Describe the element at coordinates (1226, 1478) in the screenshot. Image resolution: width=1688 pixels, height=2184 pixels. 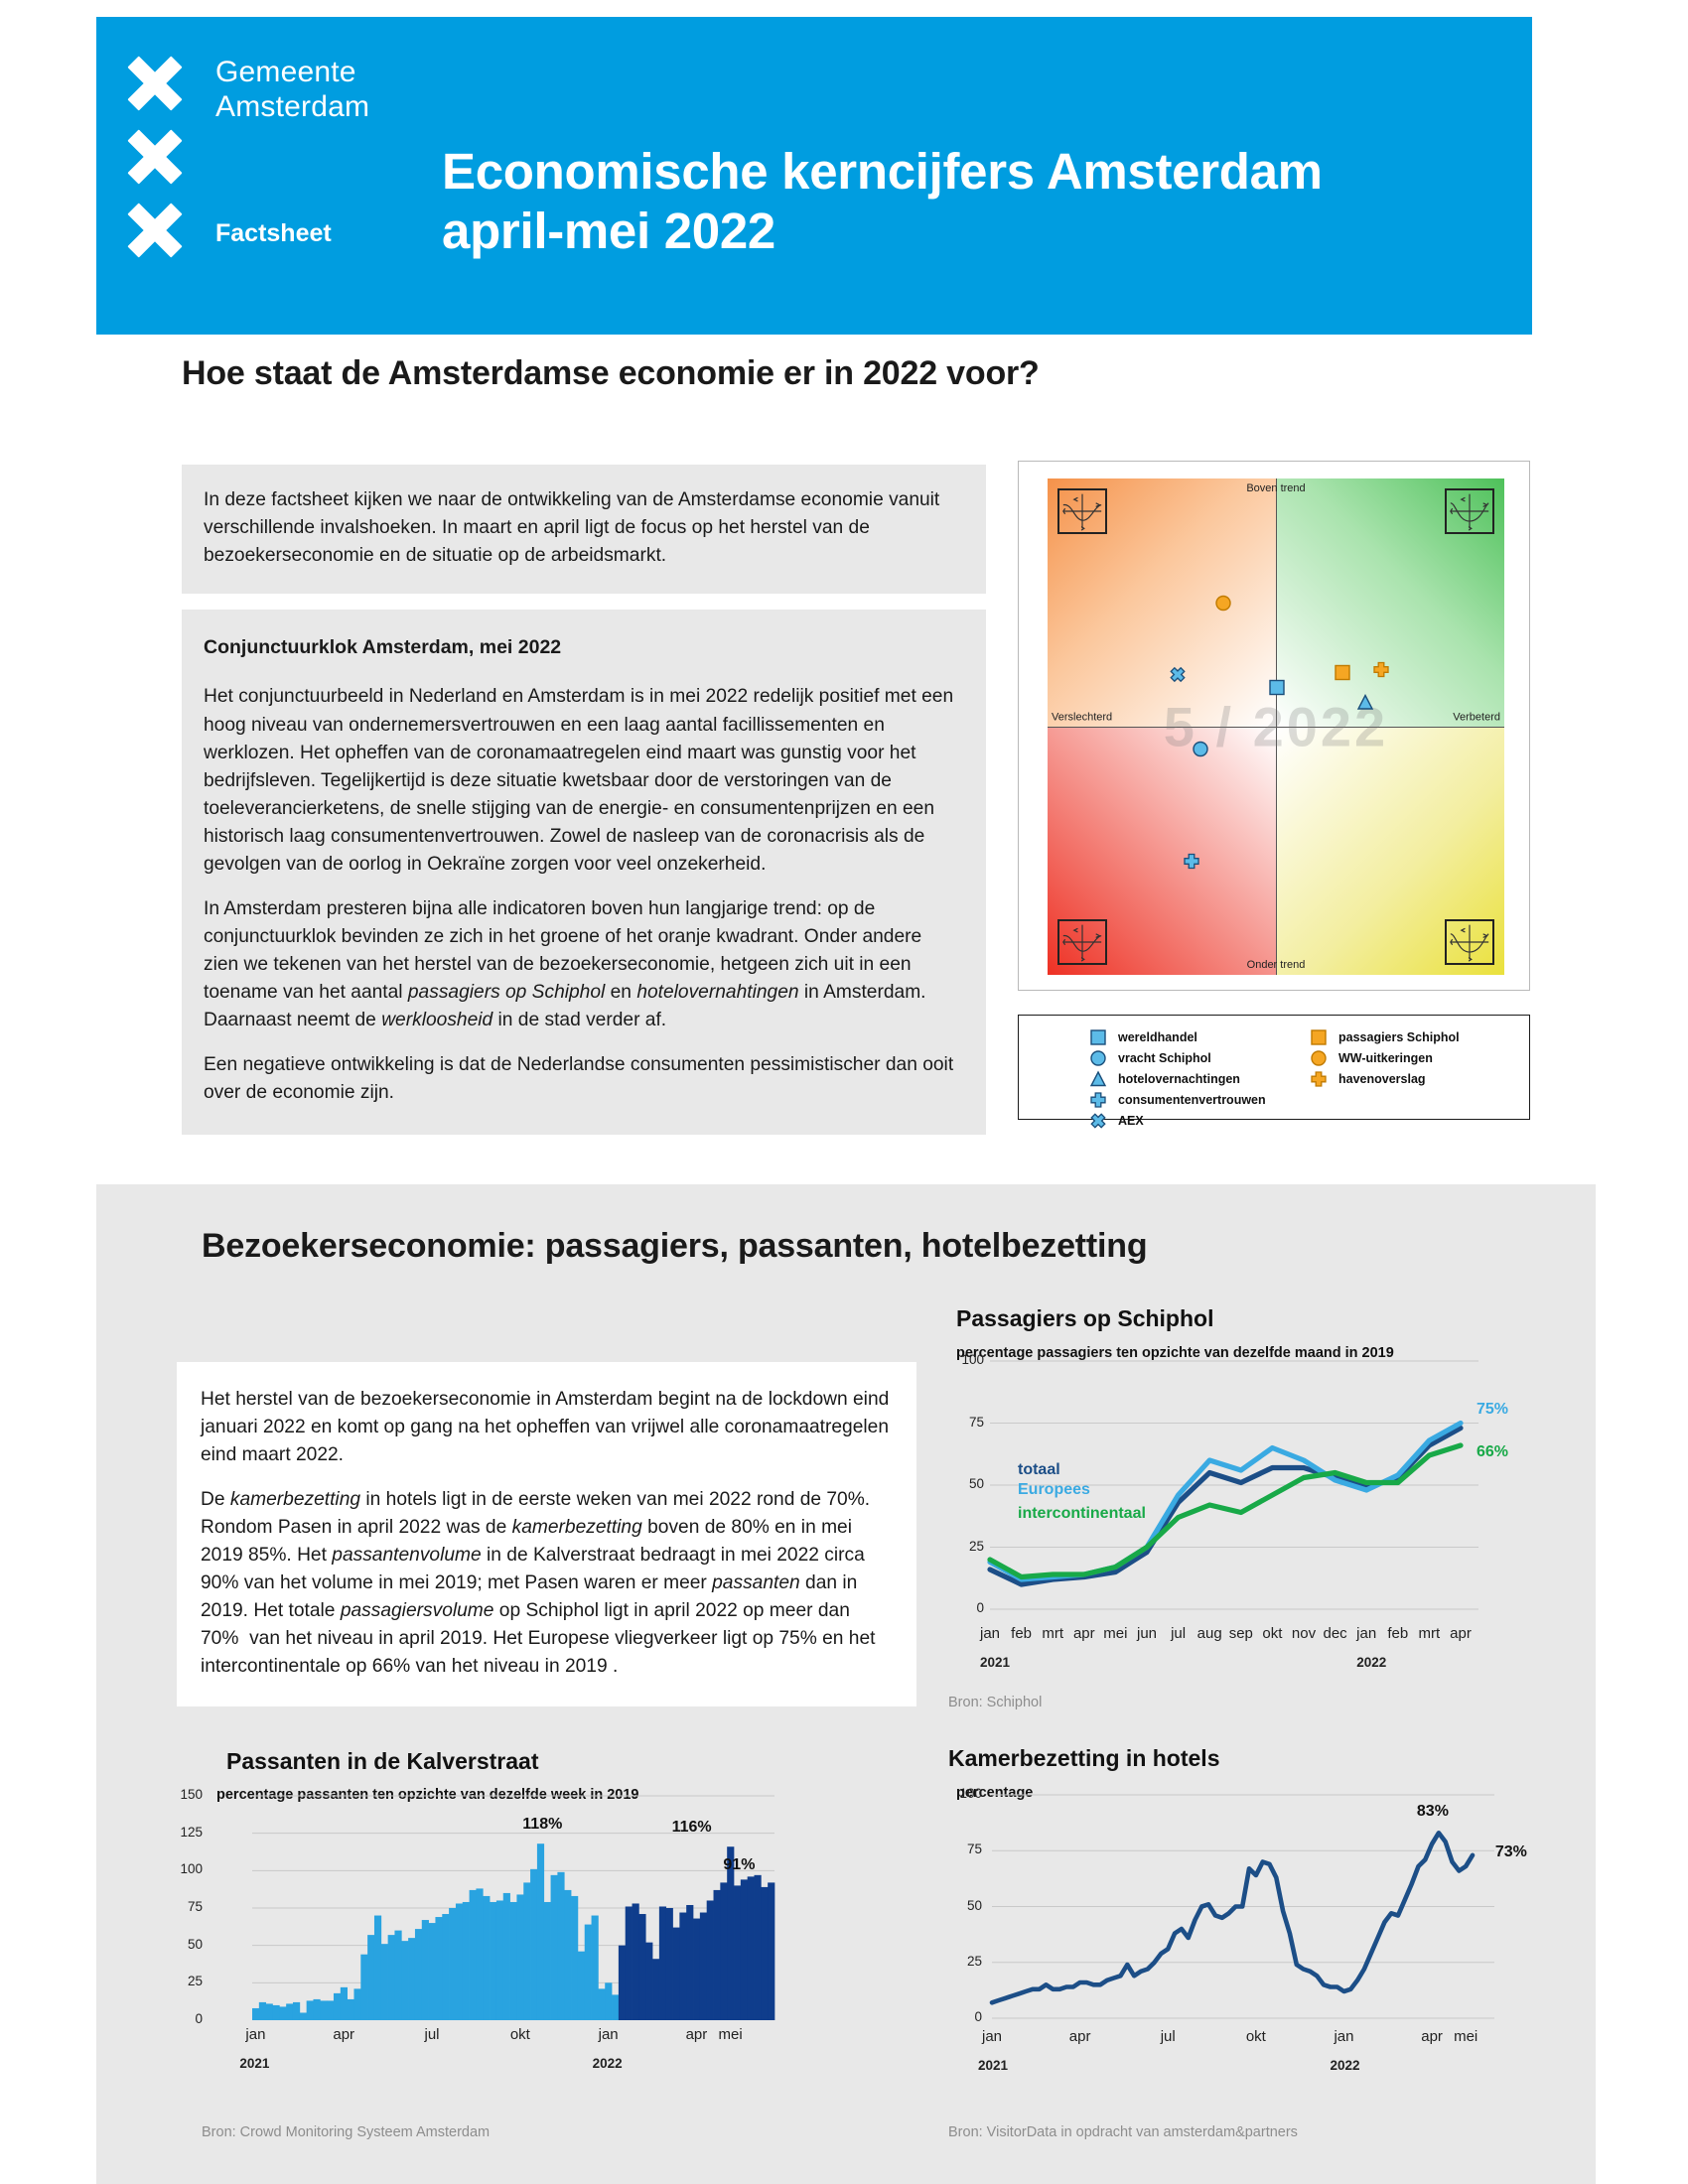
I see `schiphol-chart-plot` at that location.